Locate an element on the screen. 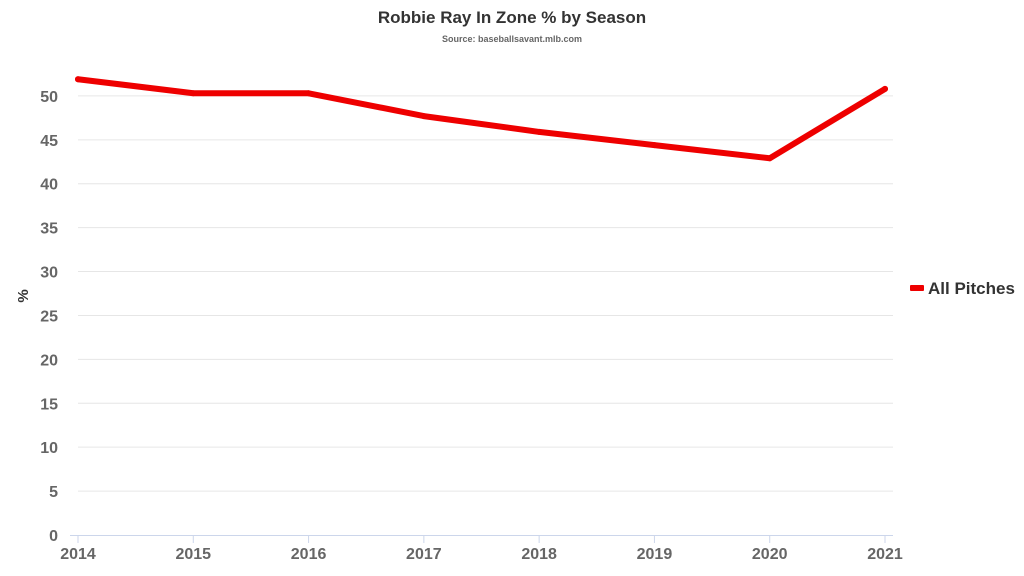 The image size is (1024, 576). x-tick-label: 2020 is located at coordinates (770, 554).